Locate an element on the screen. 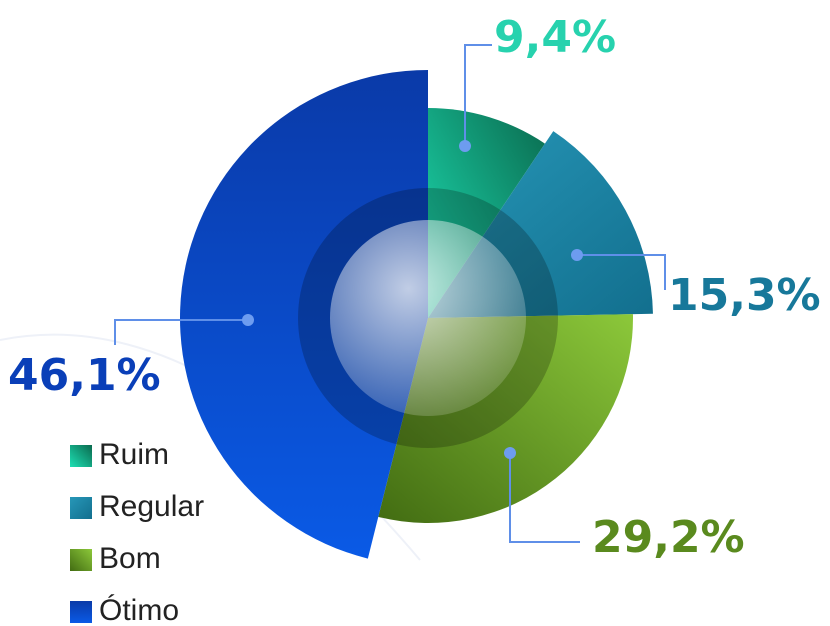 Image resolution: width=830 pixels, height=626 pixels. legend-label: Regular is located at coordinates (151, 506).